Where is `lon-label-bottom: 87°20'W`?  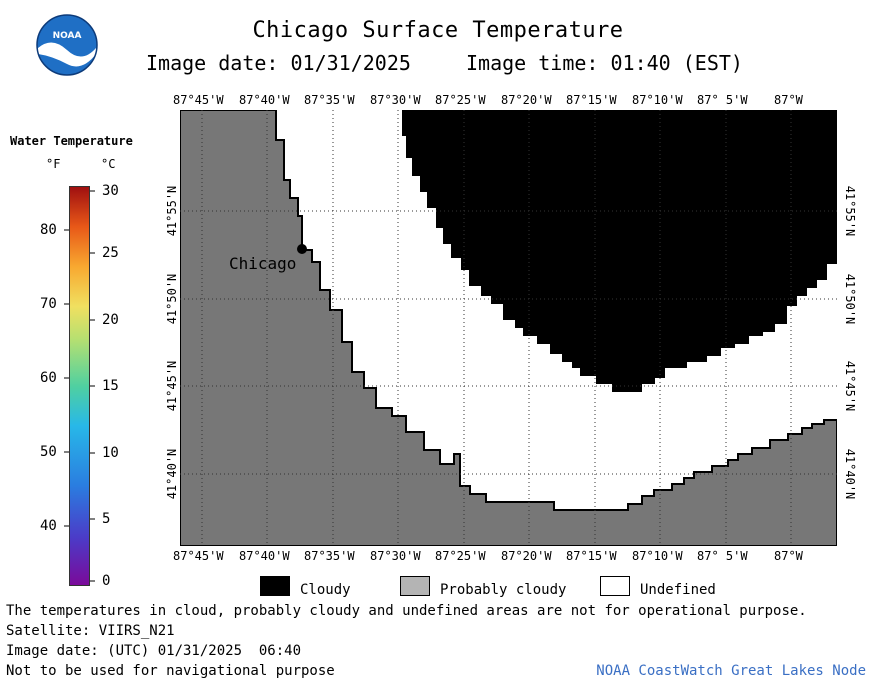 lon-label-bottom: 87°20'W is located at coordinates (526, 556).